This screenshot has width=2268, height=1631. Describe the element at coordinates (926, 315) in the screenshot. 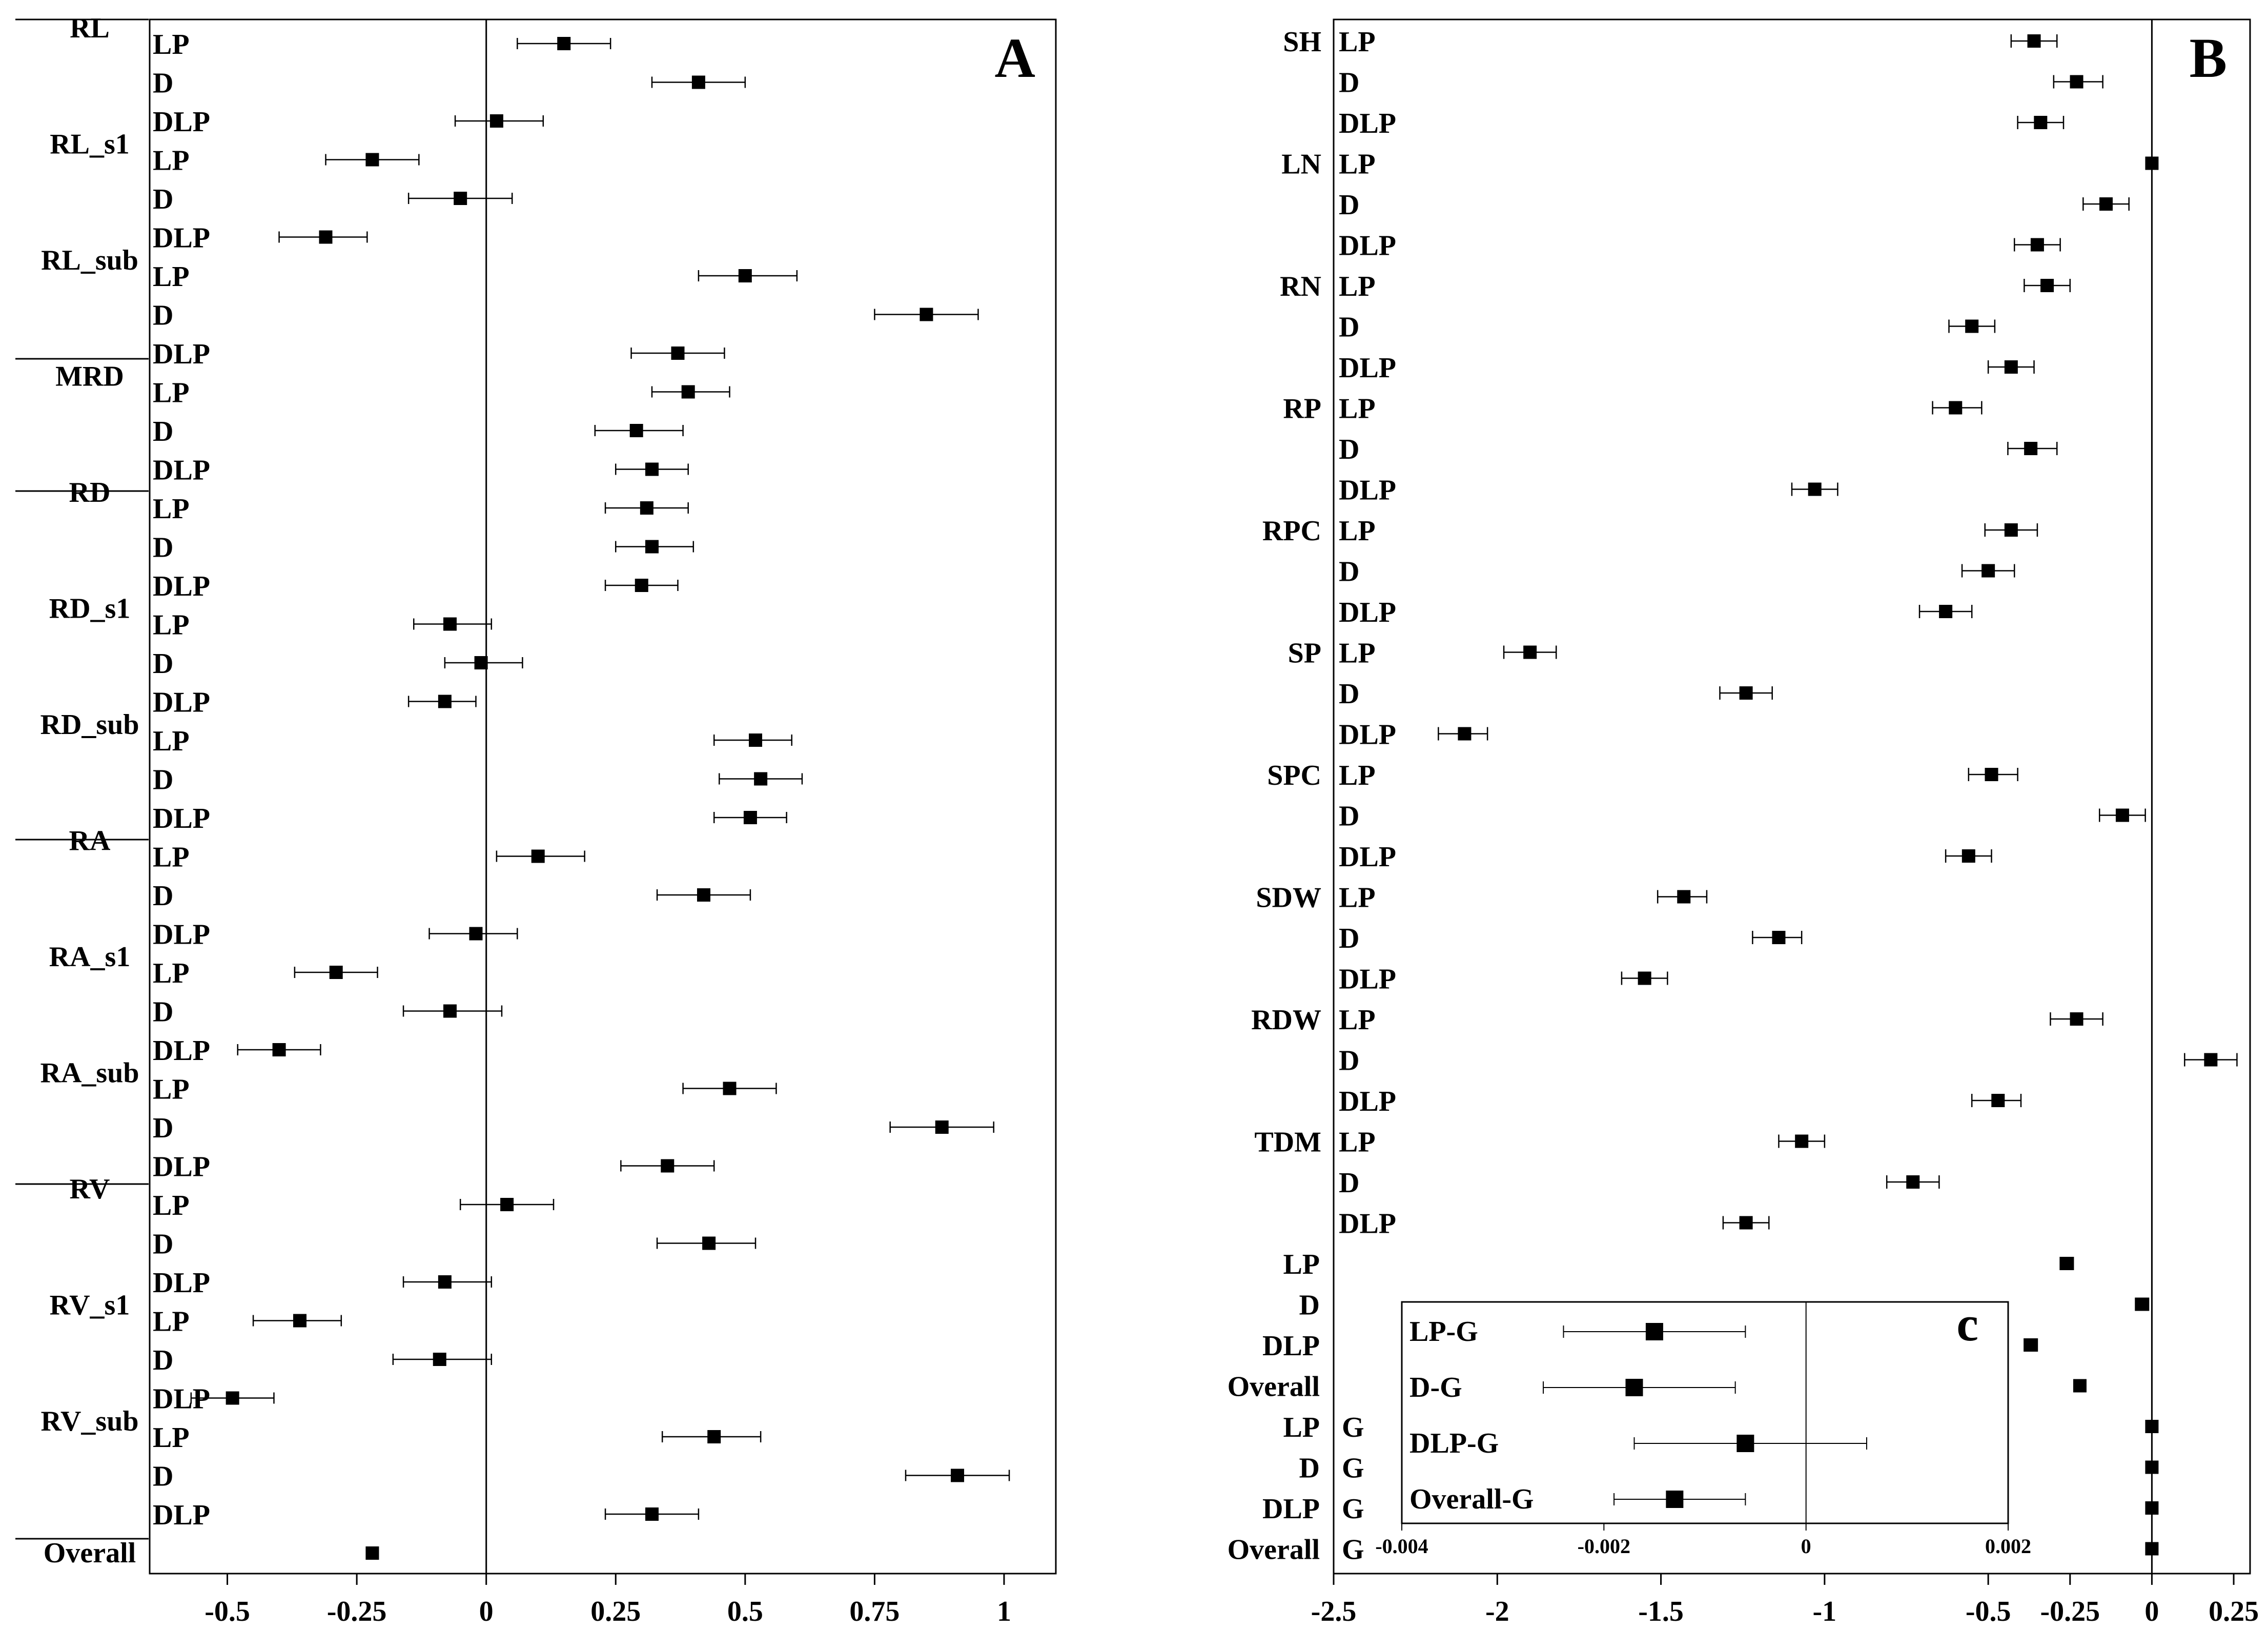

I see `panel-a-row-7-point` at that location.